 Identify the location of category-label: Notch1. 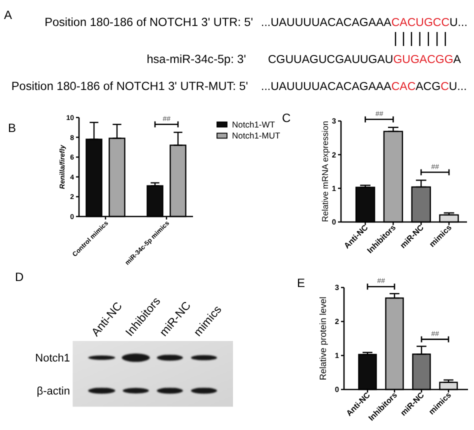
(52, 358).